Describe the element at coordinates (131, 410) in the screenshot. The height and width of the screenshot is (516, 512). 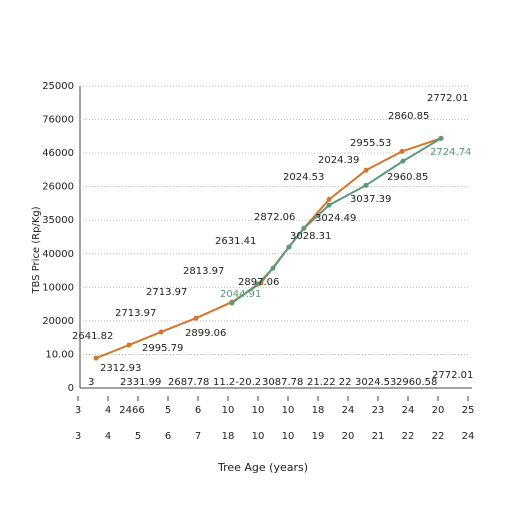
I see `x-tick-label-top: 2466` at that location.